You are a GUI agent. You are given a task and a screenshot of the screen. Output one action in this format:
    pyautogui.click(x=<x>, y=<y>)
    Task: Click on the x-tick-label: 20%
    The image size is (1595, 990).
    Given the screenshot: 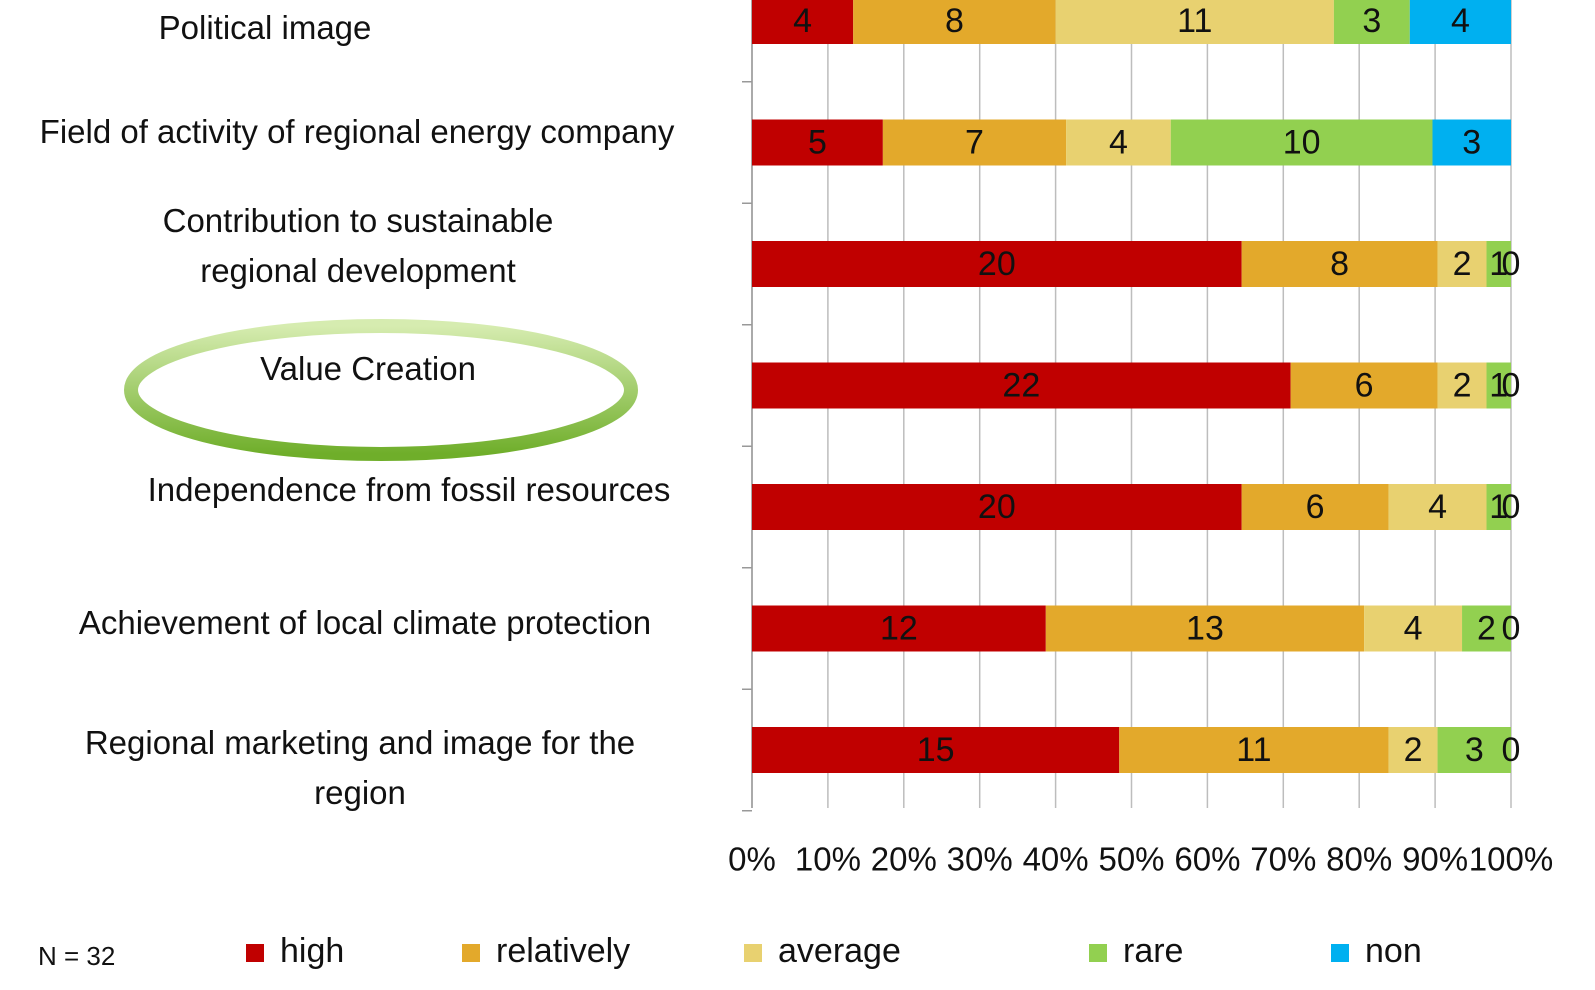 What is the action you would take?
    pyautogui.click(x=904, y=859)
    